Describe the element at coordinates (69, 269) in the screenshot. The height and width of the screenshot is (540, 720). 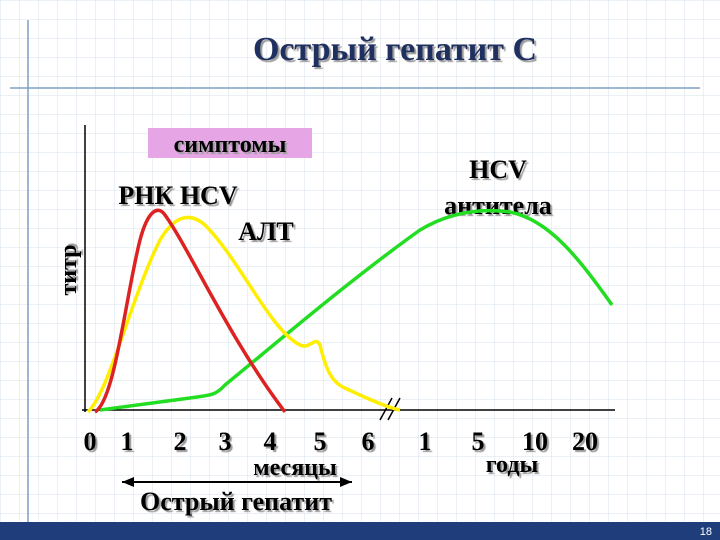
I see `y-axis-label: титр` at that location.